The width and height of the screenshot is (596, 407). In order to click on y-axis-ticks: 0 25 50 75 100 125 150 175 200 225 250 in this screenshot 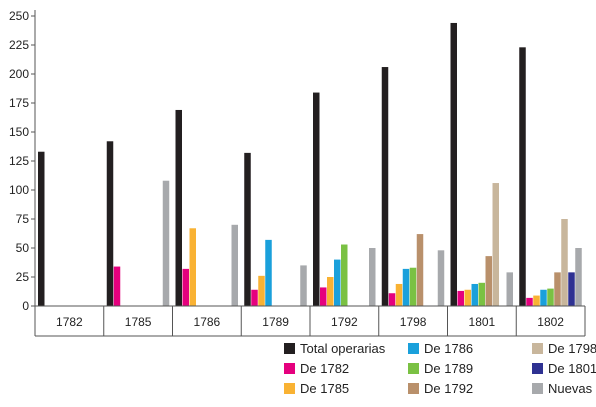, I will do `click(19, 161)`.